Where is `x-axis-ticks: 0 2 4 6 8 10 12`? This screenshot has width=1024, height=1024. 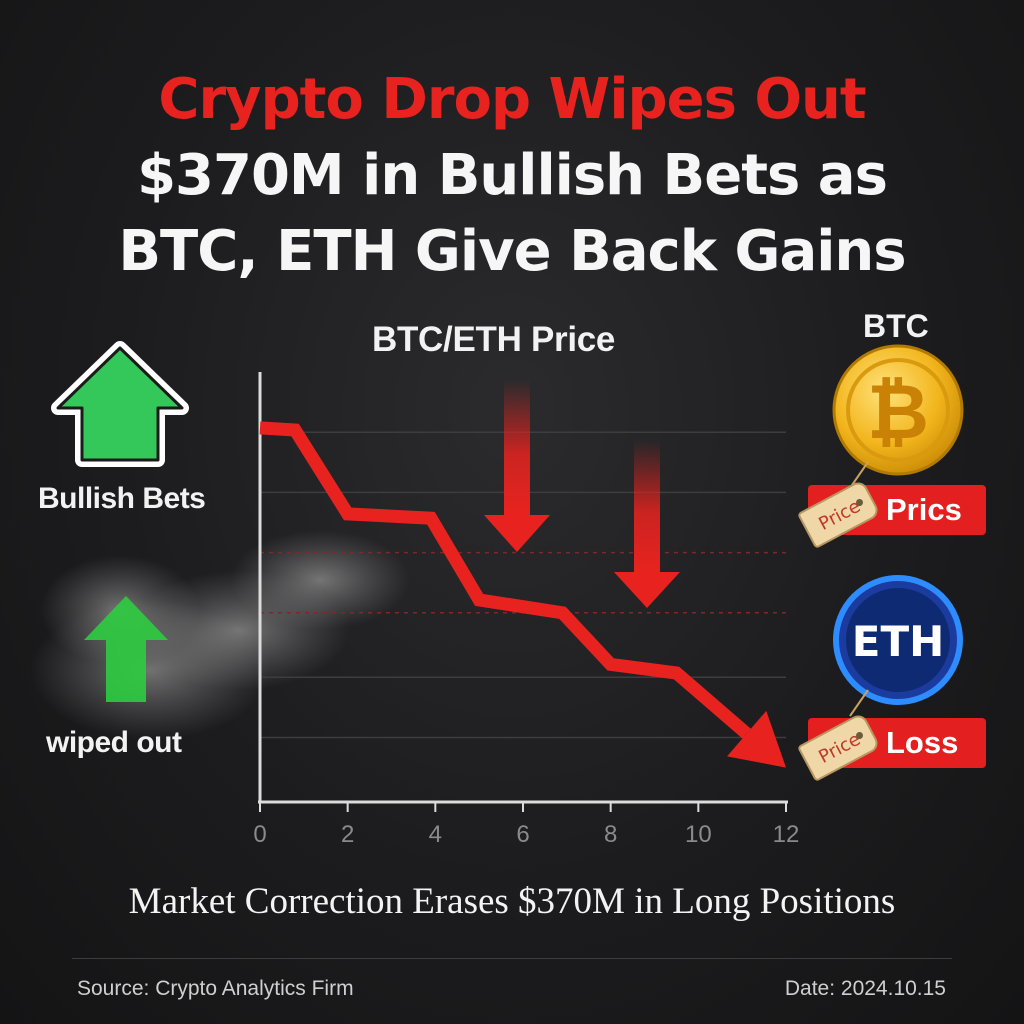 x-axis-ticks: 0 2 4 6 8 10 12 is located at coordinates (526, 825).